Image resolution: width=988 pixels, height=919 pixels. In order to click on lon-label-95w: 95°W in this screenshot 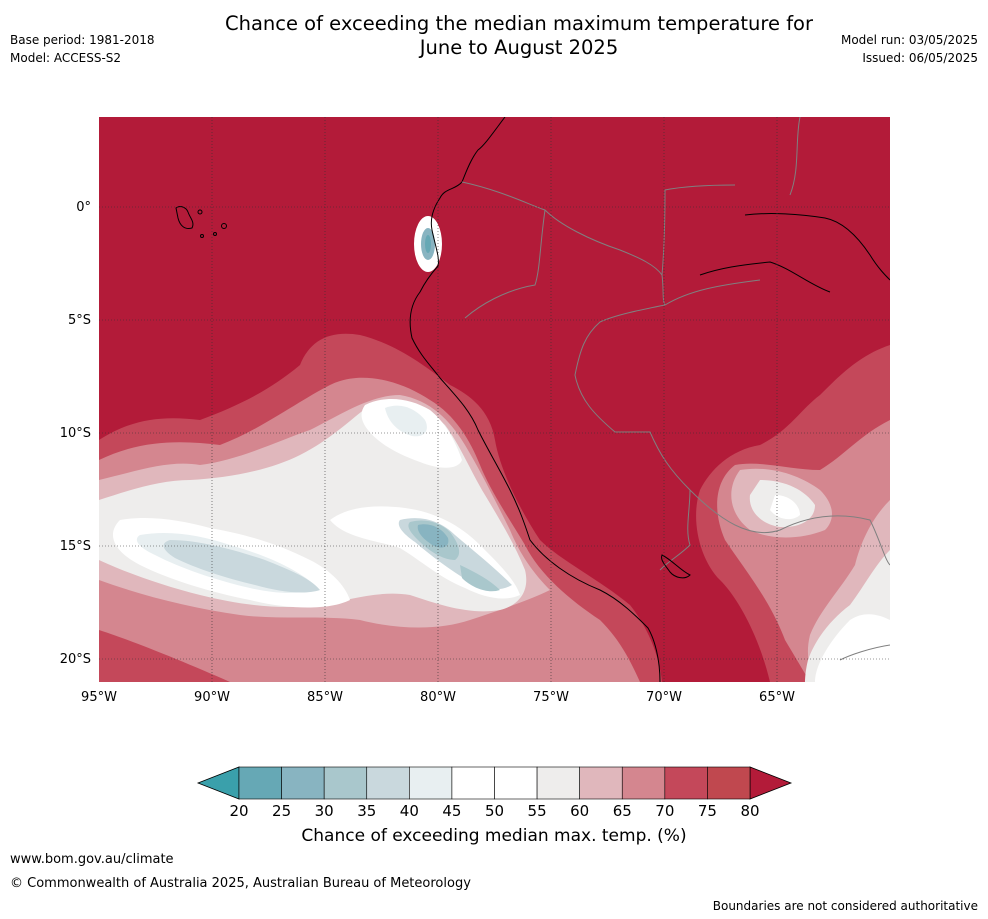, I will do `click(99, 697)`.